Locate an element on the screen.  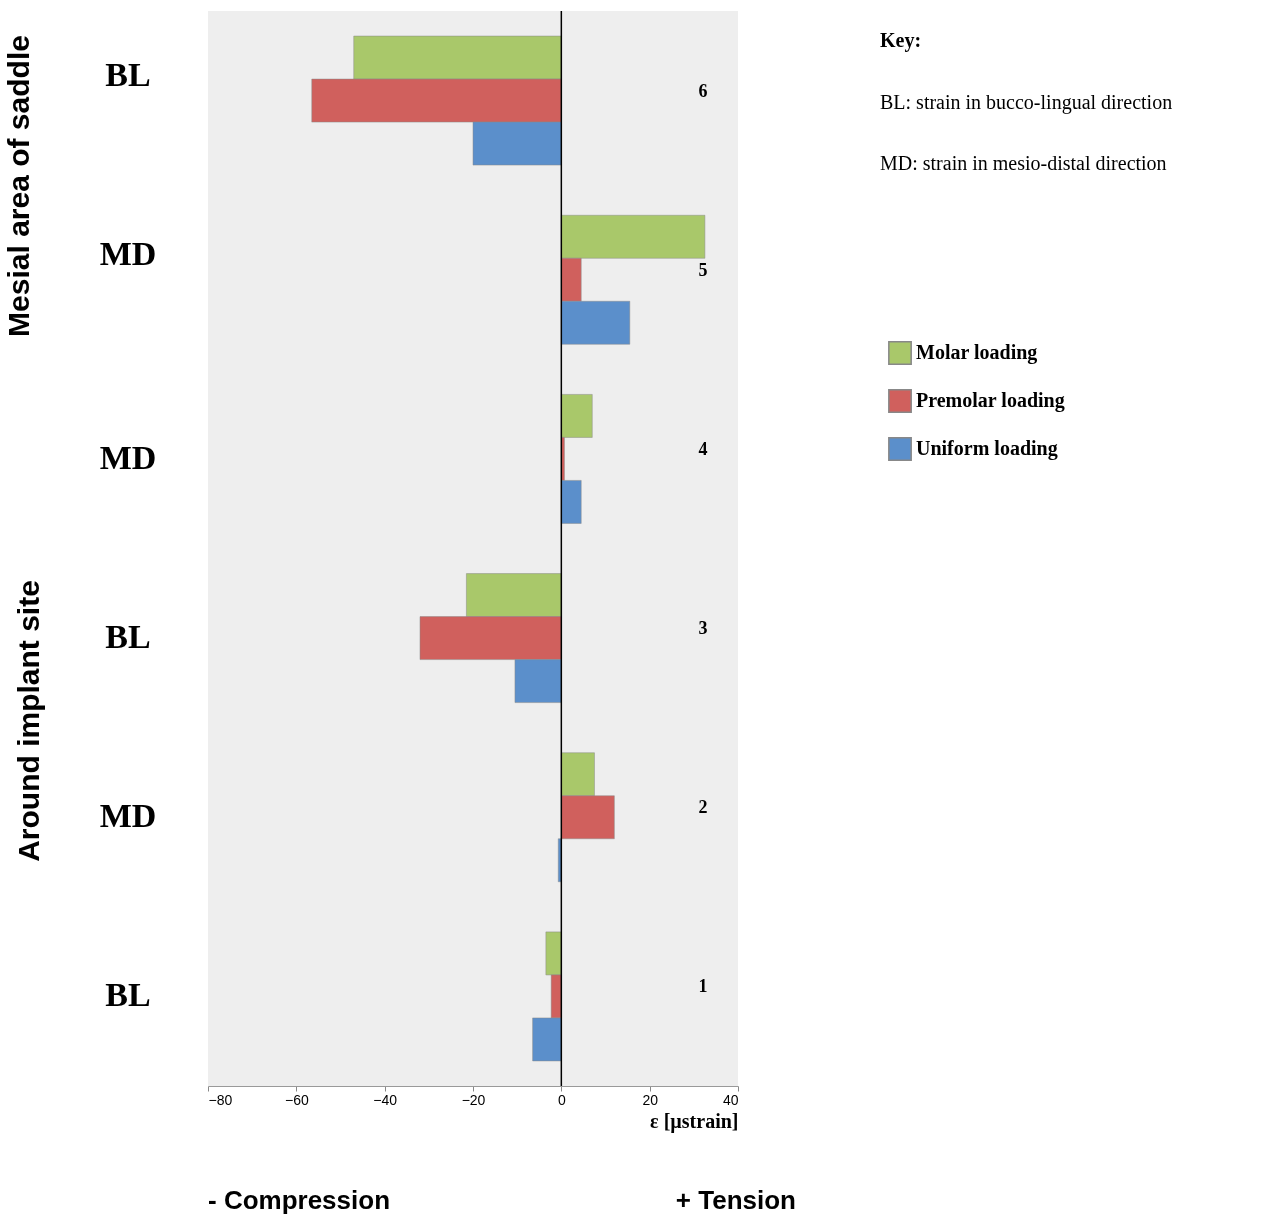
x-tick-label: 0 is located at coordinates (561, 1099).